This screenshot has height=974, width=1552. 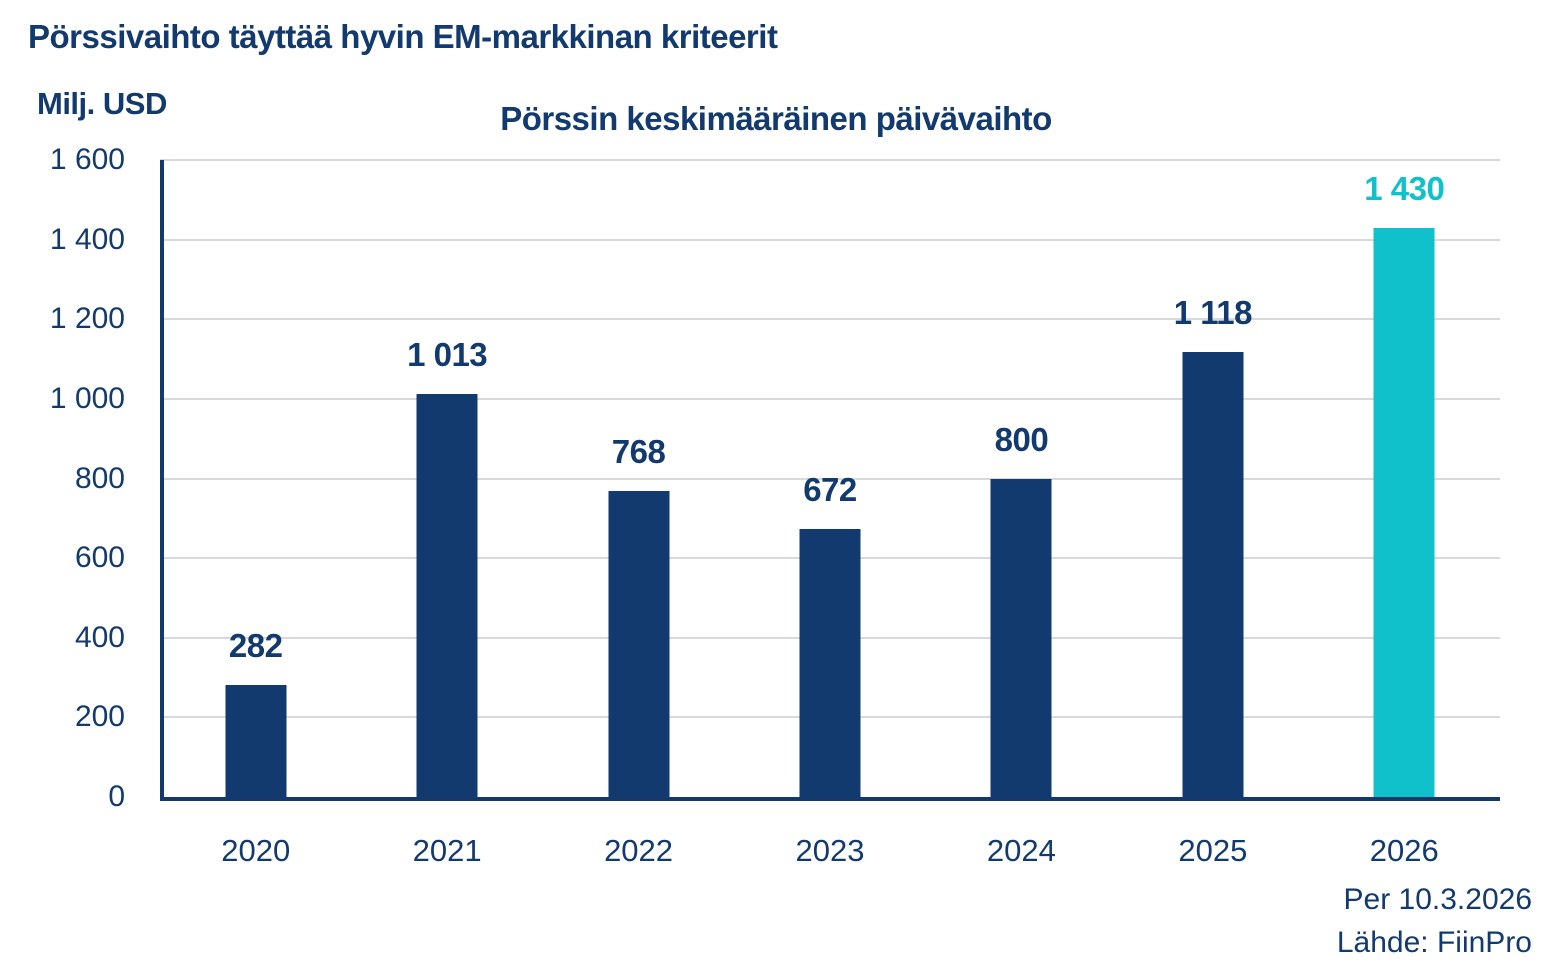 I want to click on y-tick-label: 0, so click(x=116, y=796).